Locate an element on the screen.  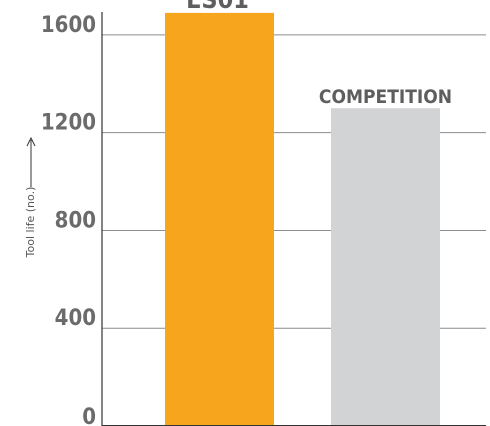
y-axis-arrow-head is located at coordinates (31, 141).